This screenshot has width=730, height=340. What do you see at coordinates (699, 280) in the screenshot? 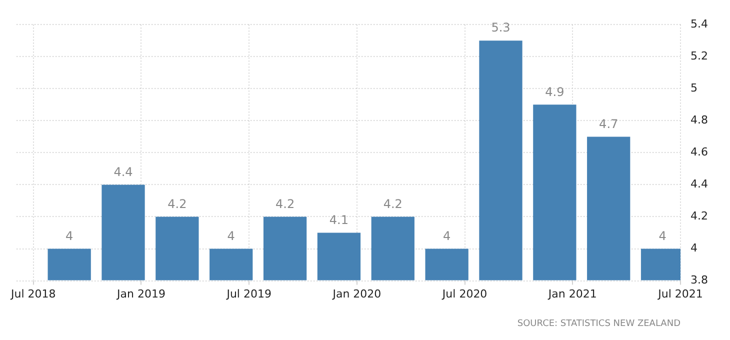
I see `y-tick-label: 3.8` at bounding box center [699, 280].